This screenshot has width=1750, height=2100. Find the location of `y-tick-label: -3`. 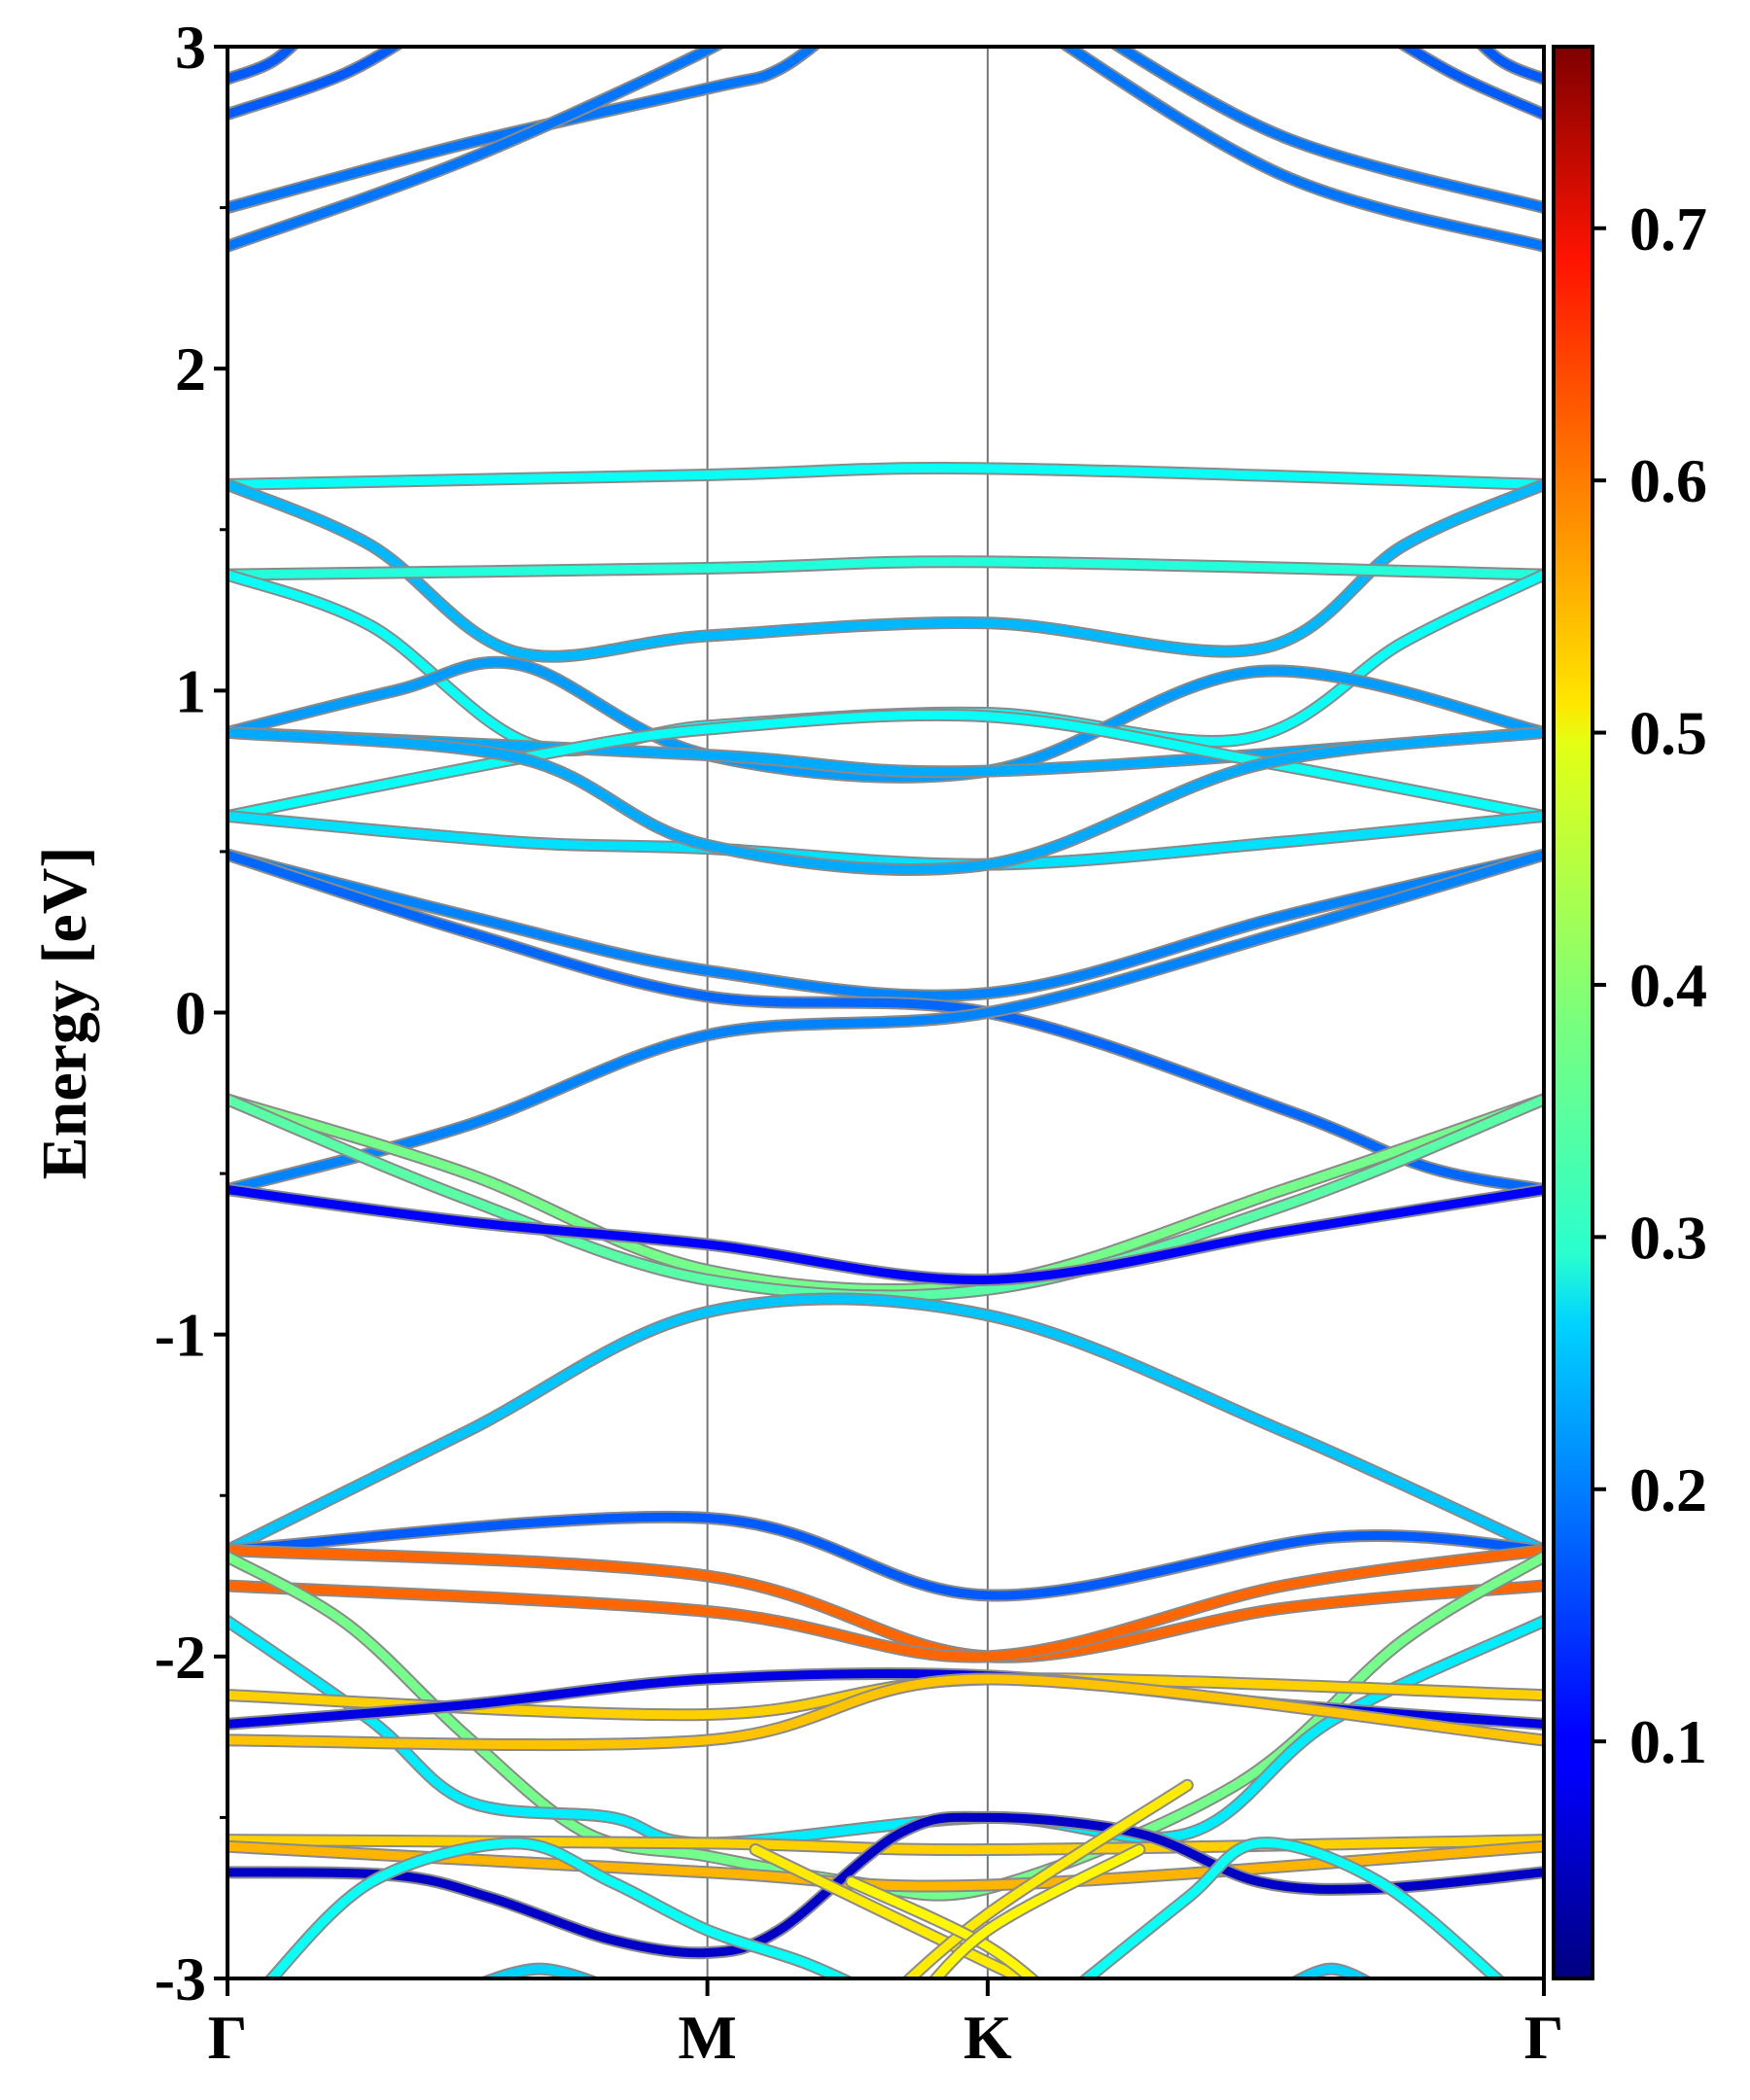

y-tick-label: -3 is located at coordinates (180, 1978).